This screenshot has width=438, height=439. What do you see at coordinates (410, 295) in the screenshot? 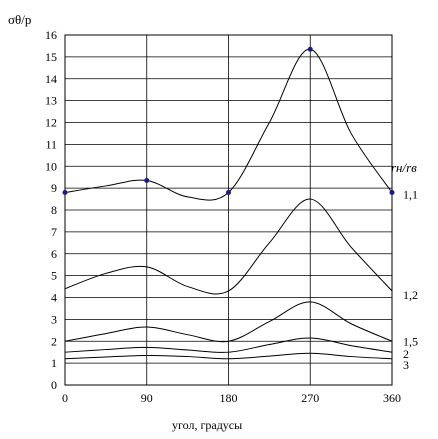
I see `series-label: 1,2` at bounding box center [410, 295].